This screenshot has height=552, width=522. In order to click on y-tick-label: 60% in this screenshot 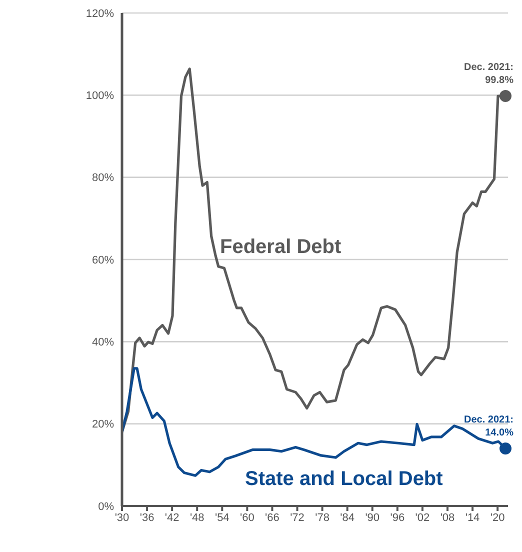, I will do `click(103, 260)`.